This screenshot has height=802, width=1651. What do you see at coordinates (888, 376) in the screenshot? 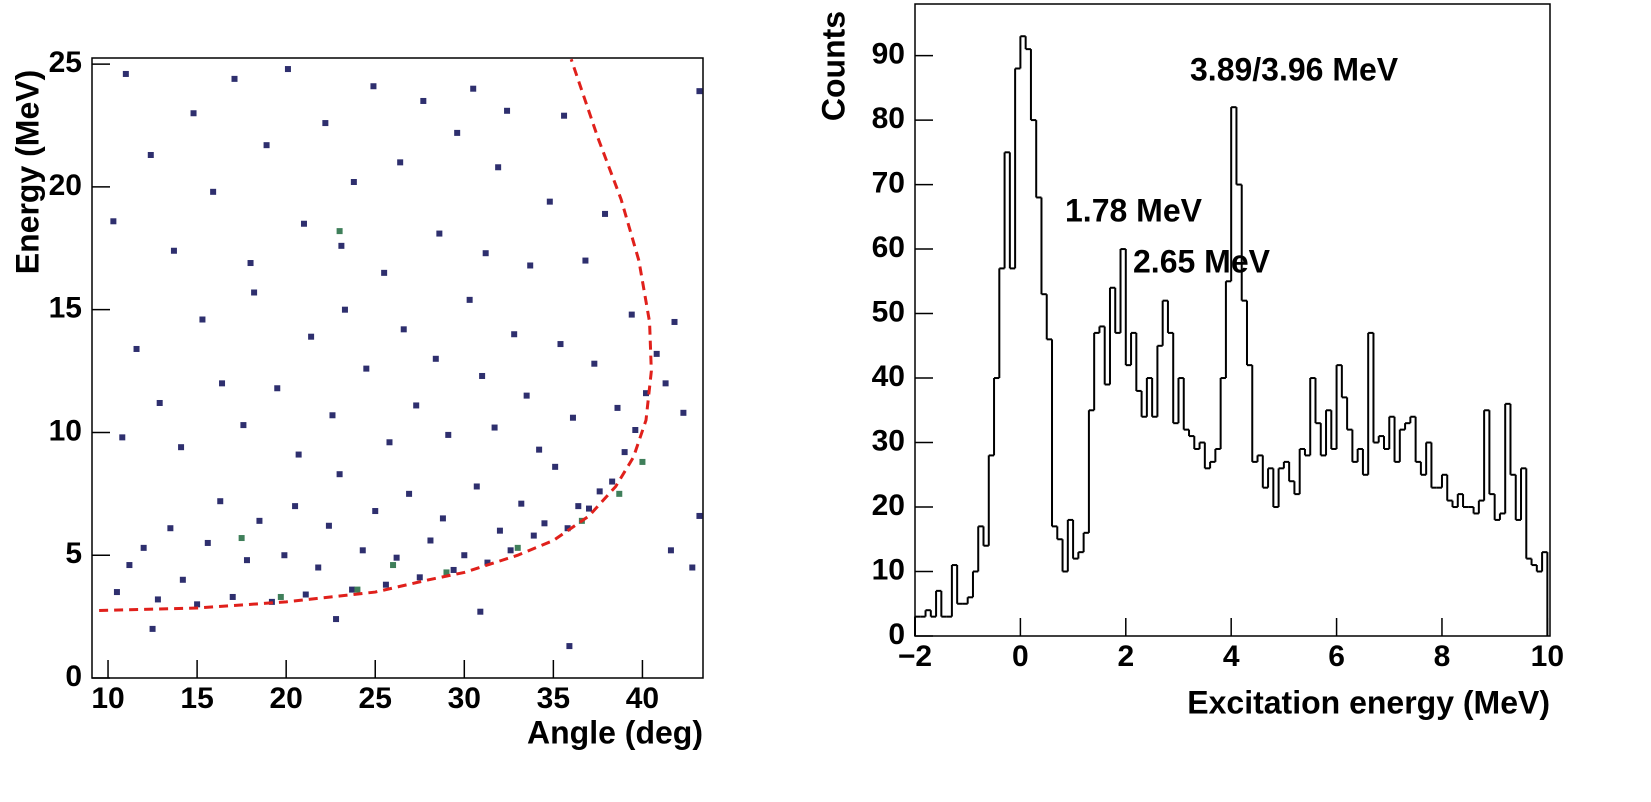
I see `y-tick-label: 40` at bounding box center [888, 376].